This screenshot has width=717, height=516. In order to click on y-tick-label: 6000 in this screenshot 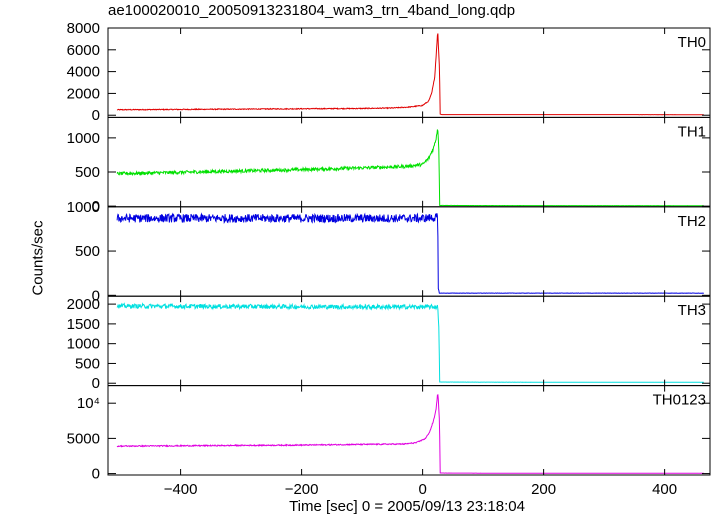, I will do `click(83, 50)`.